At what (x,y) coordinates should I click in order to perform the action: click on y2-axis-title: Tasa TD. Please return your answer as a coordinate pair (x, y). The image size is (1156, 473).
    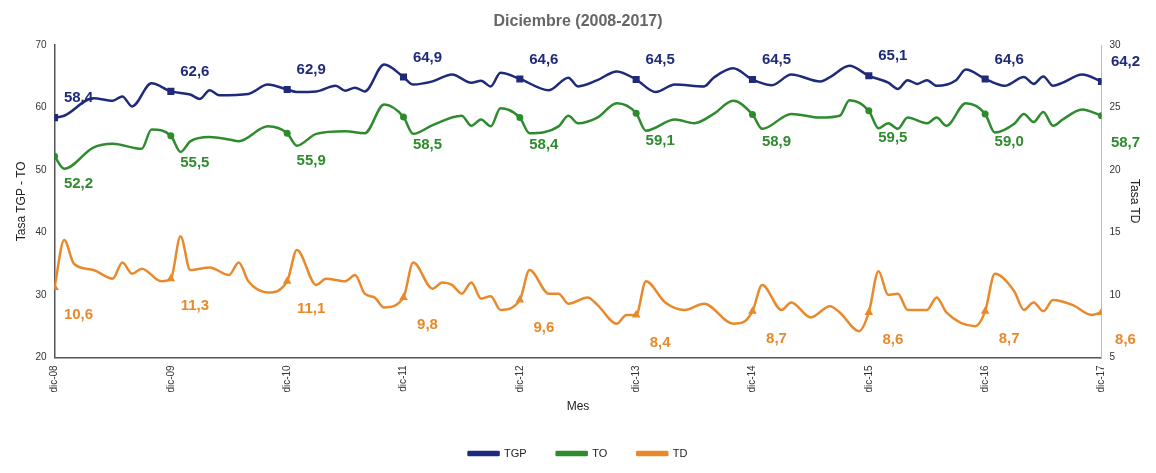
    Looking at the image, I should click on (1135, 201).